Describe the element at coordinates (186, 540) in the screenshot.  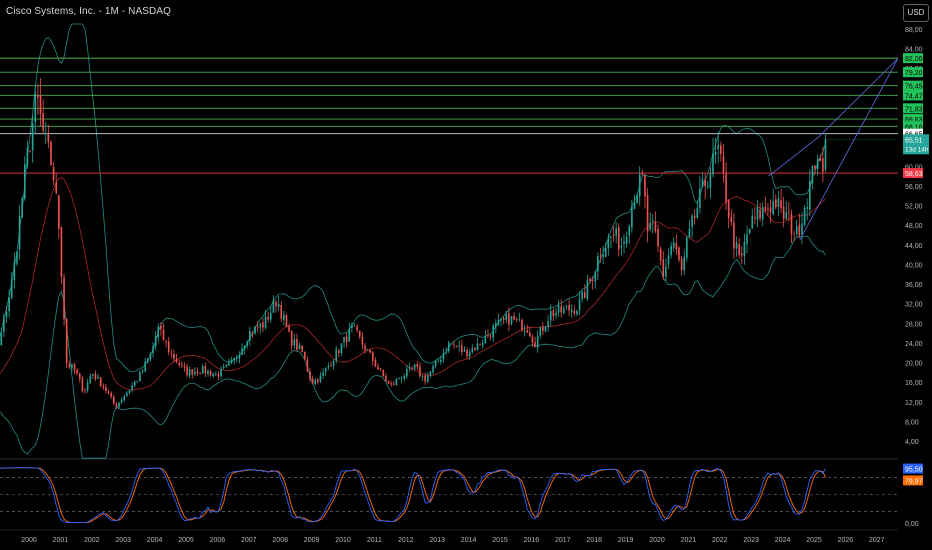
I see `time-tick-label: 2005` at that location.